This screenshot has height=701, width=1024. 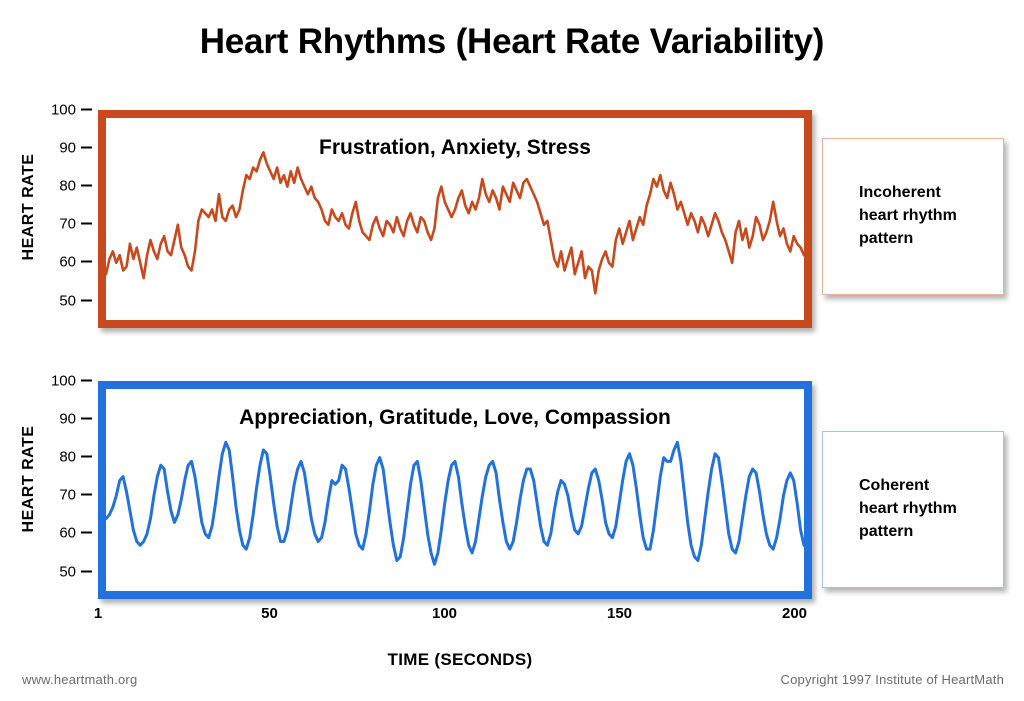 I want to click on y-axis-title-incoherent: HEART RATE, so click(x=28, y=207).